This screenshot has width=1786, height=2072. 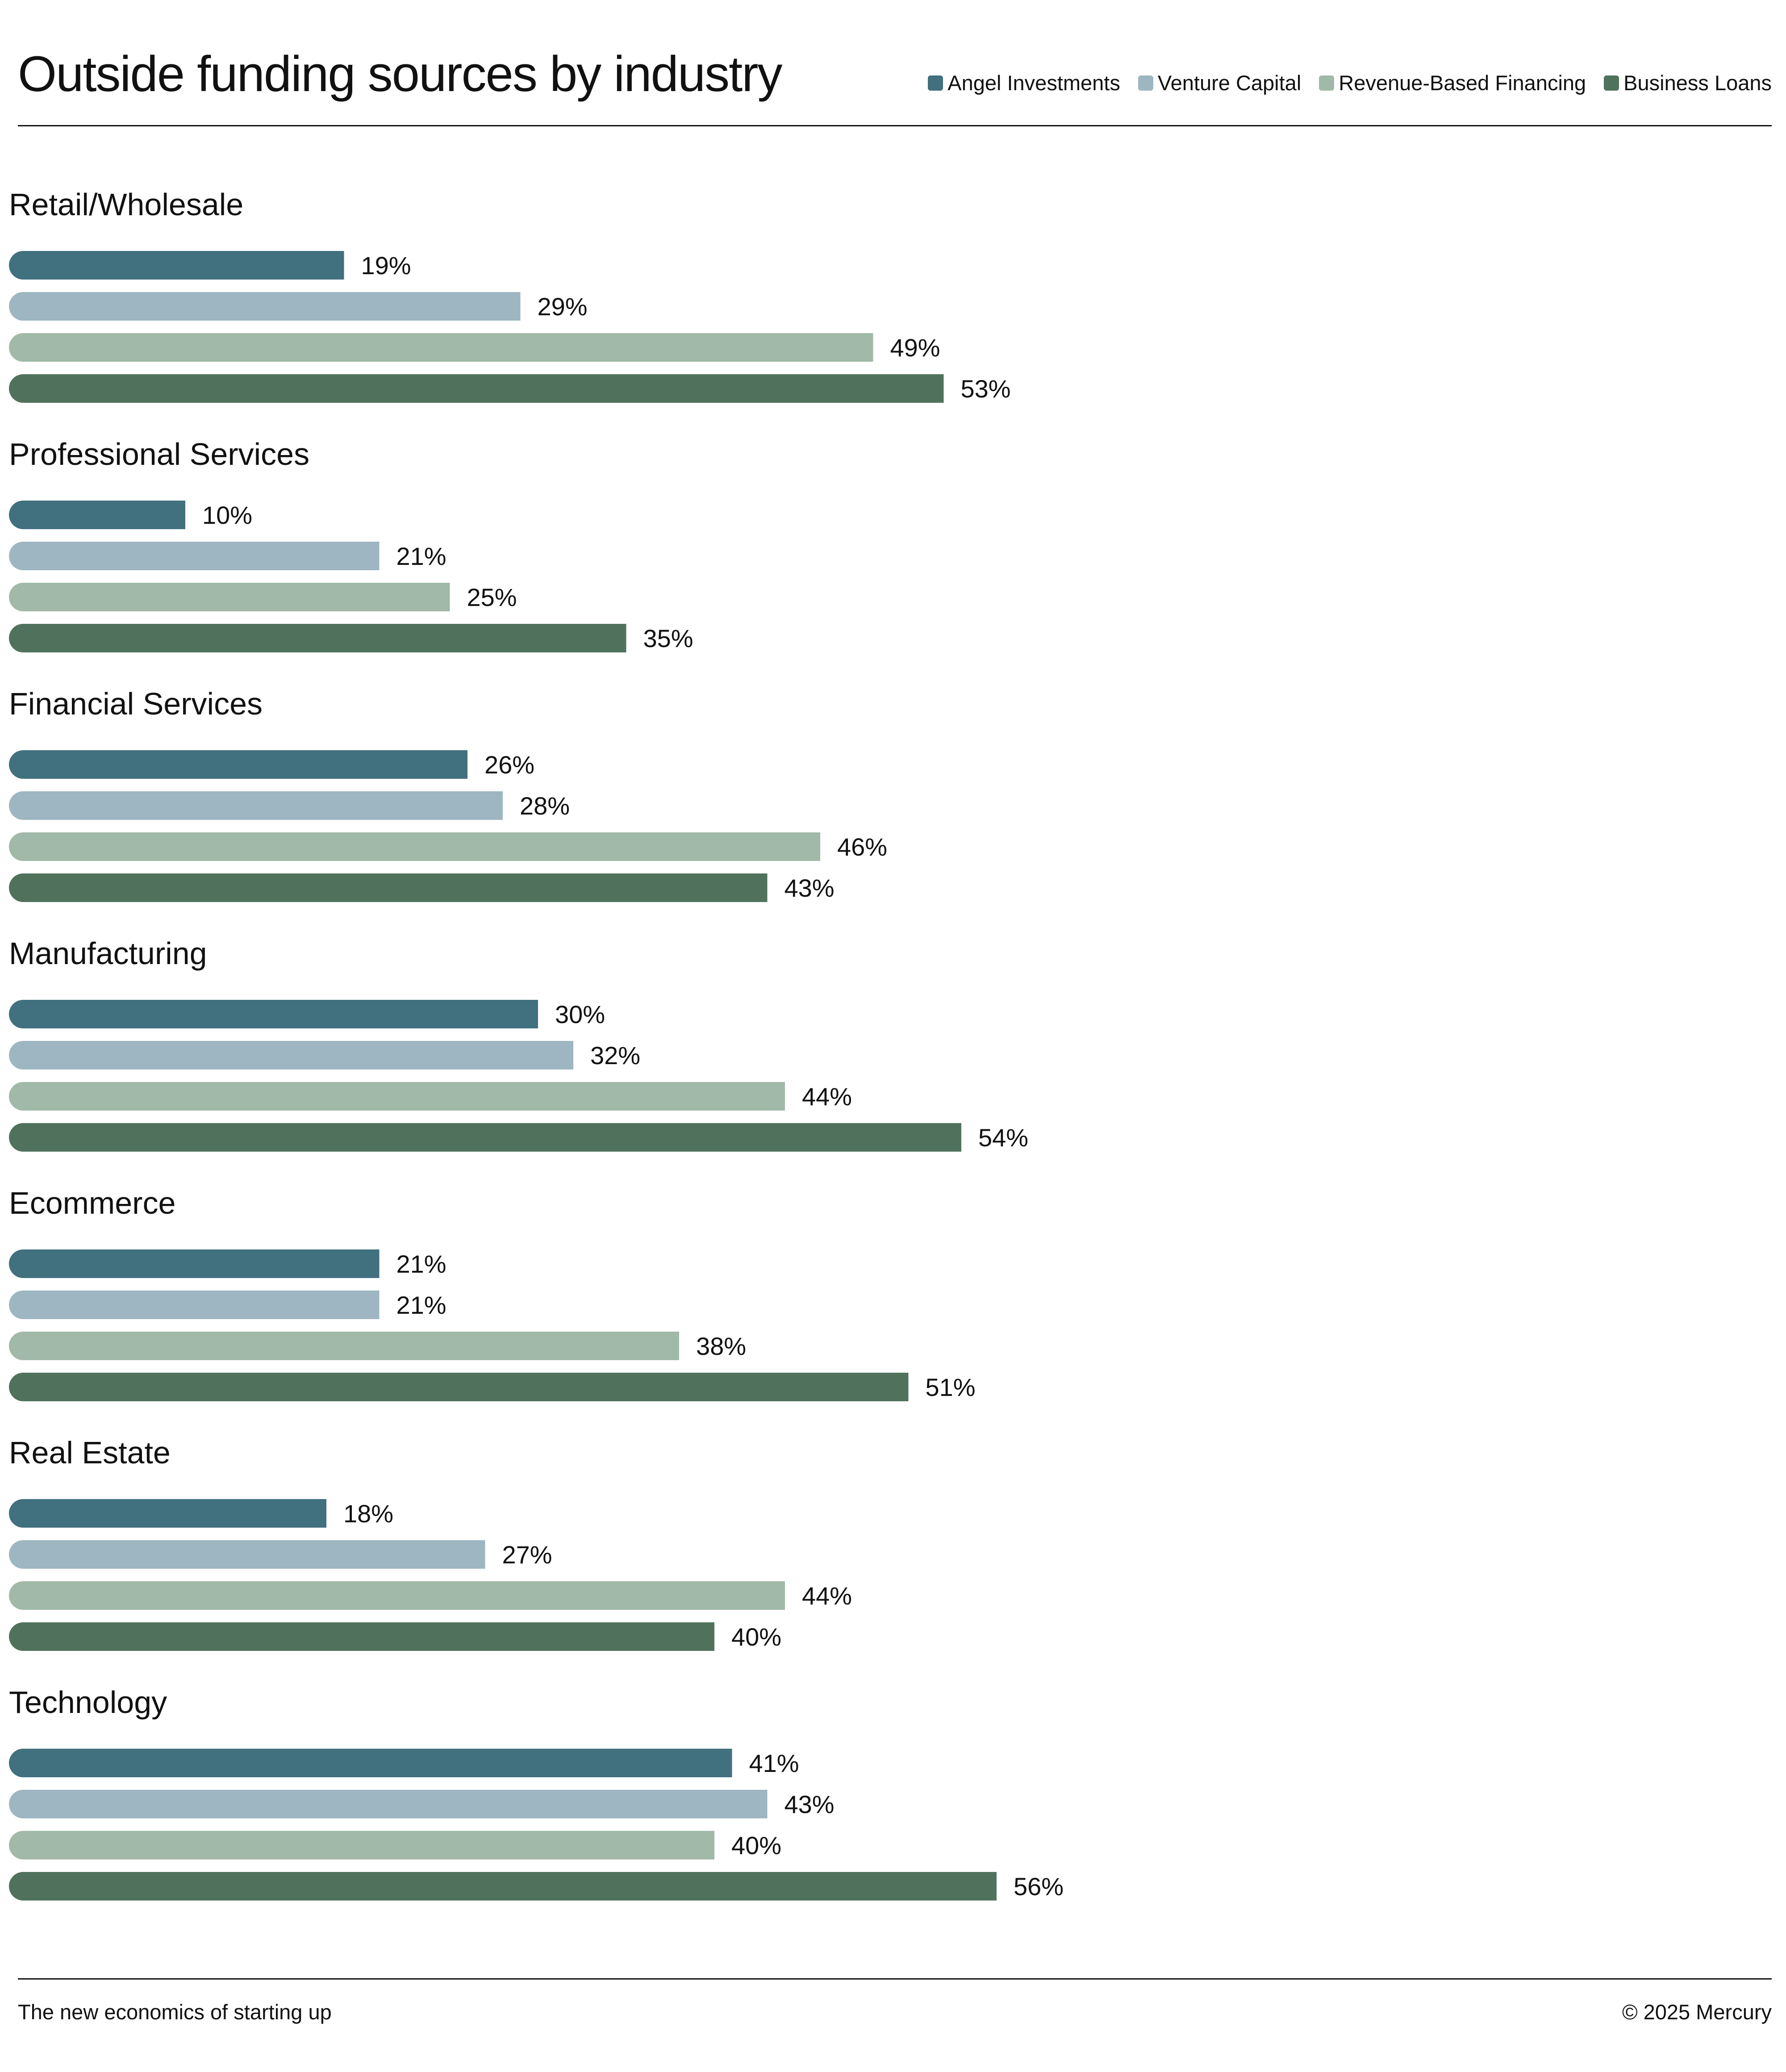 What do you see at coordinates (421, 1264) in the screenshot?
I see `value-label-ecommerce-angel-investments: 21%` at bounding box center [421, 1264].